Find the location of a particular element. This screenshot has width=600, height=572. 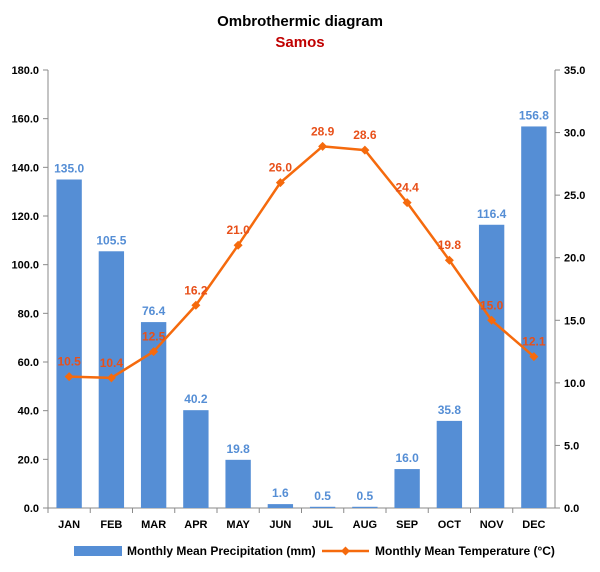

chart-subtitle: Samos is located at coordinates (300, 42).